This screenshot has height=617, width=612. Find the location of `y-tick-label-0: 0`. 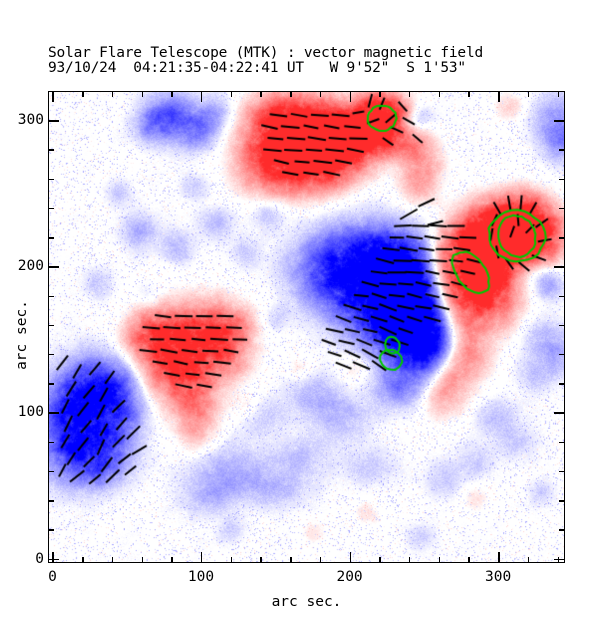

y-tick-label-0: 0 is located at coordinates (39, 558).